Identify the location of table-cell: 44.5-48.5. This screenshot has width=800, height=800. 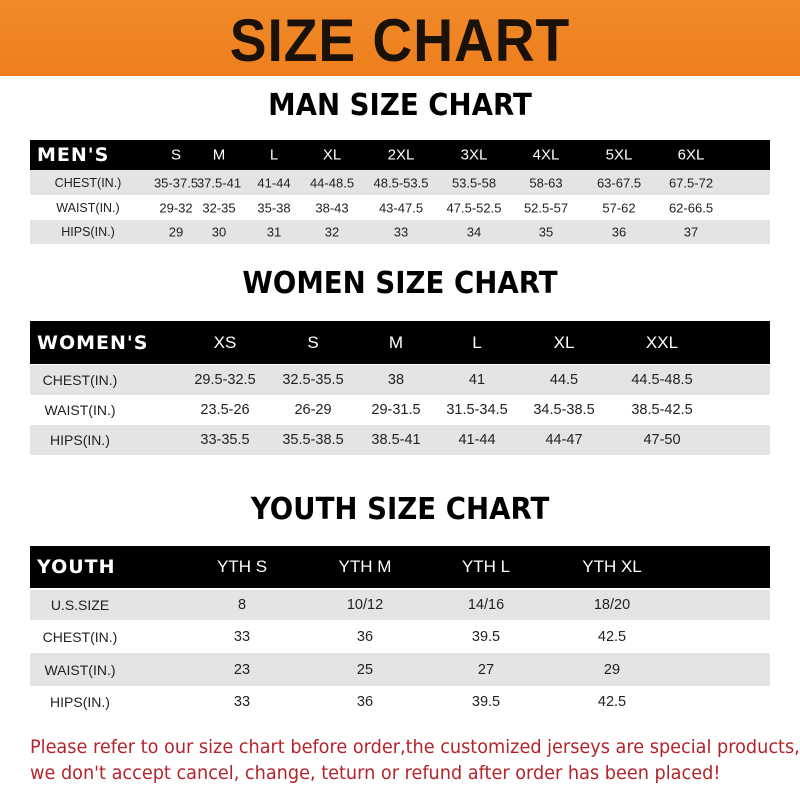
(662, 380).